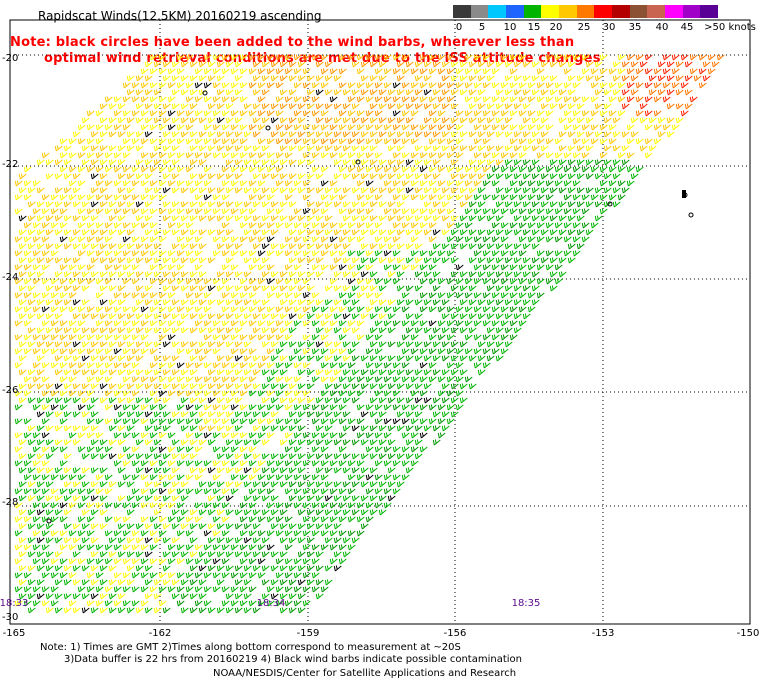 This screenshot has width=760, height=688. Describe the element at coordinates (271, 603) in the screenshot. I see `time-label-1834: 18:34` at that location.